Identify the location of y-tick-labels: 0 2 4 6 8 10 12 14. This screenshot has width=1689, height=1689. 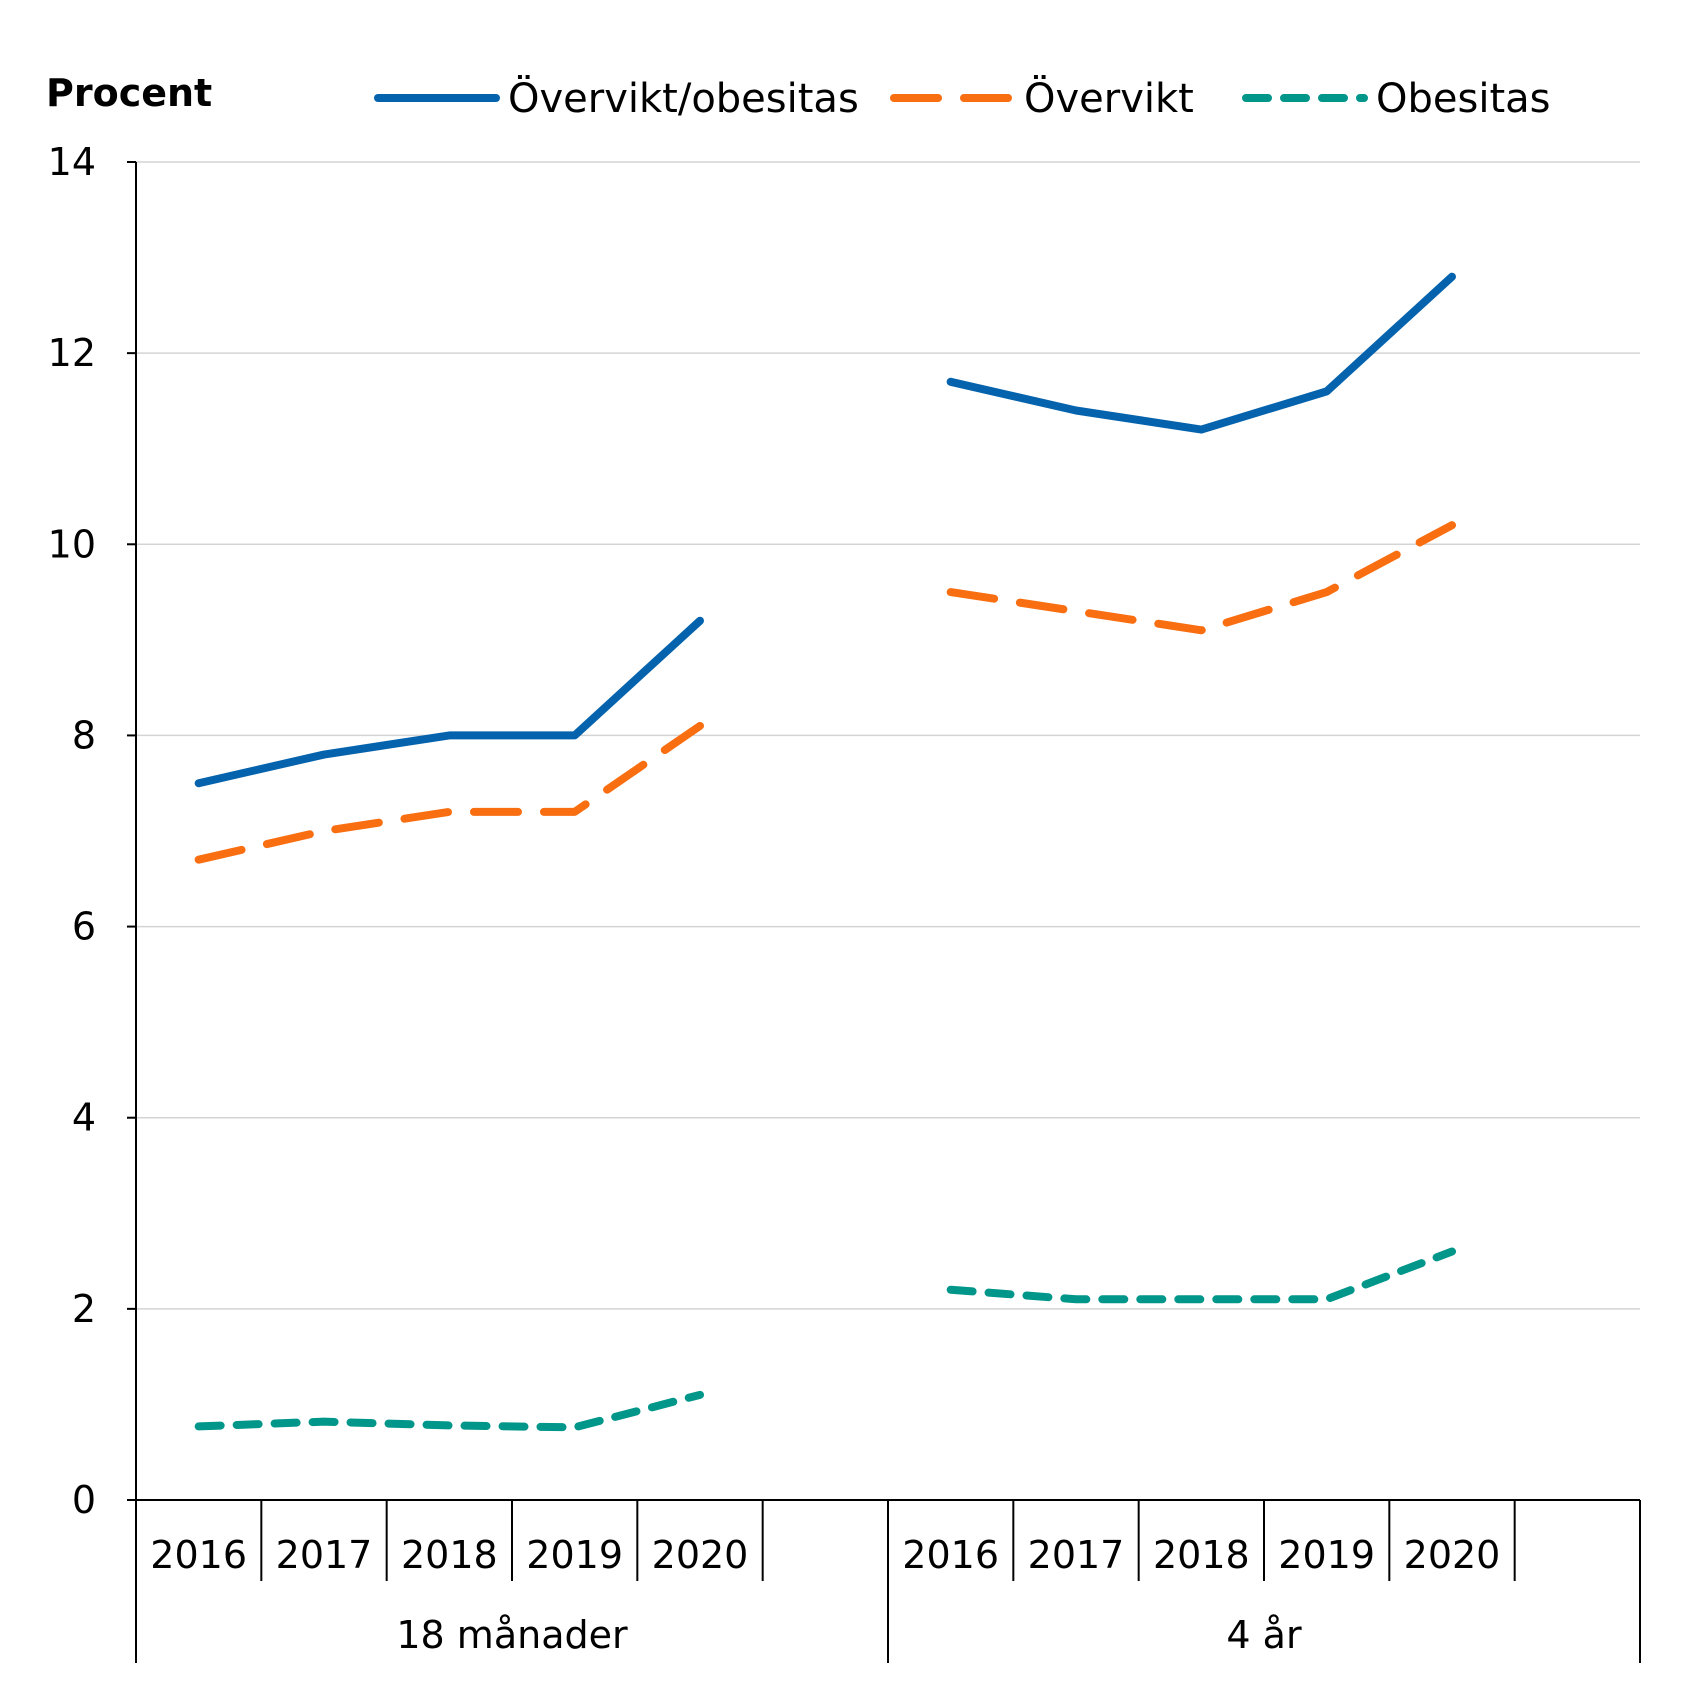
(72, 831).